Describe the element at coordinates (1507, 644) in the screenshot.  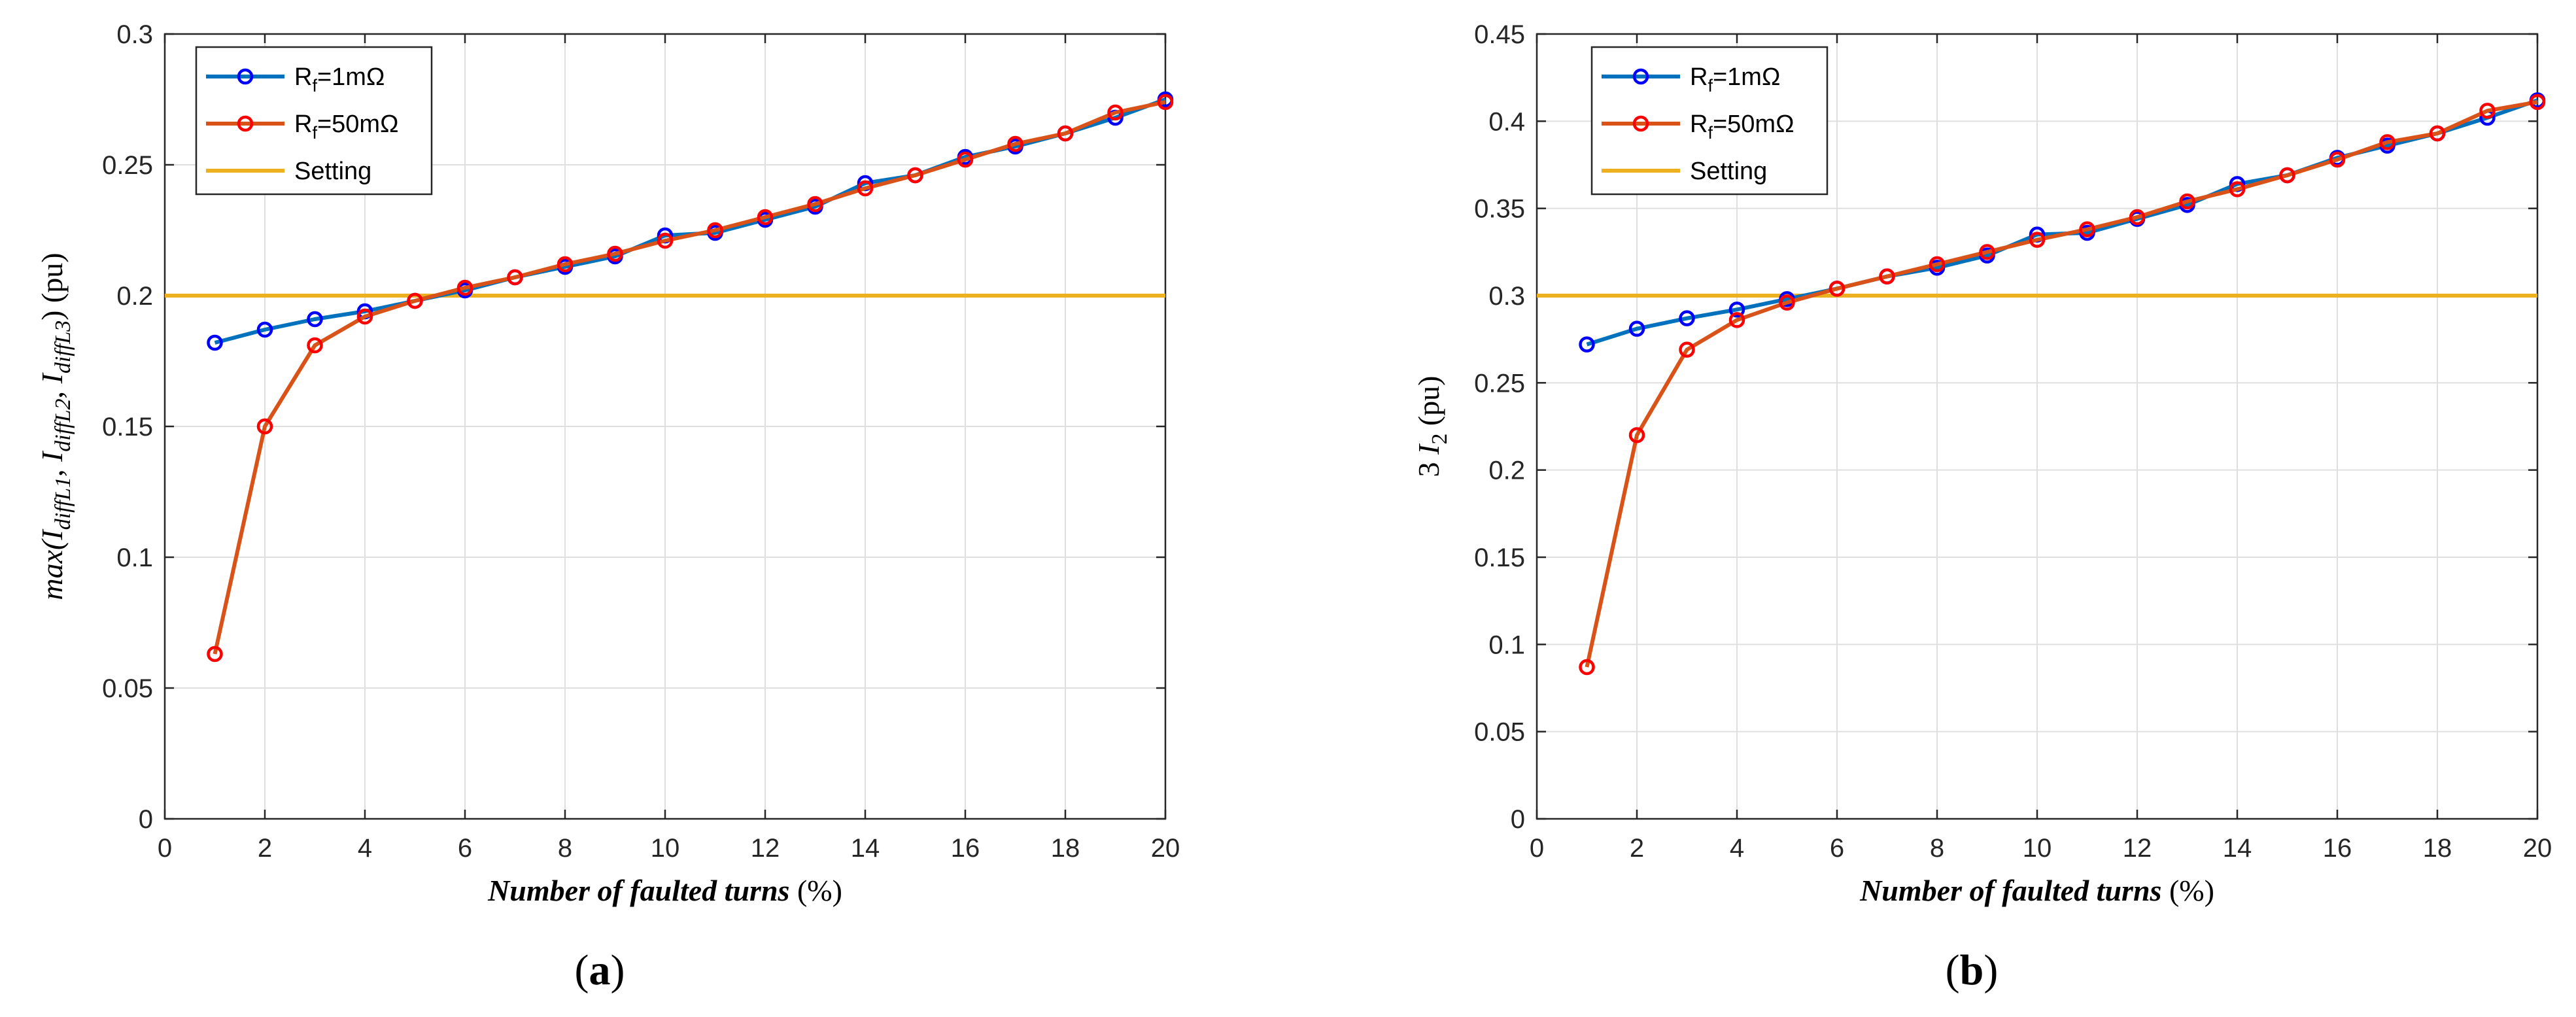
I see `y-tick-label: 0.1` at that location.